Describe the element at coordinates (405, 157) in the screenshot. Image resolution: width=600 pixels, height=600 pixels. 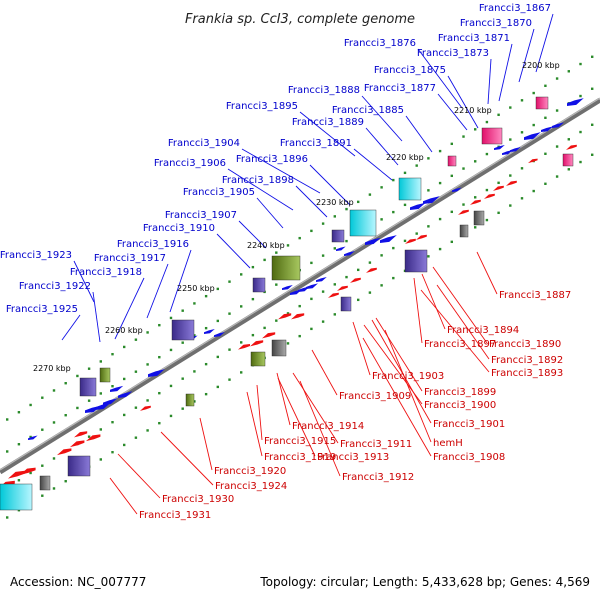
I see `tick-label: 2220 kbp` at that location.